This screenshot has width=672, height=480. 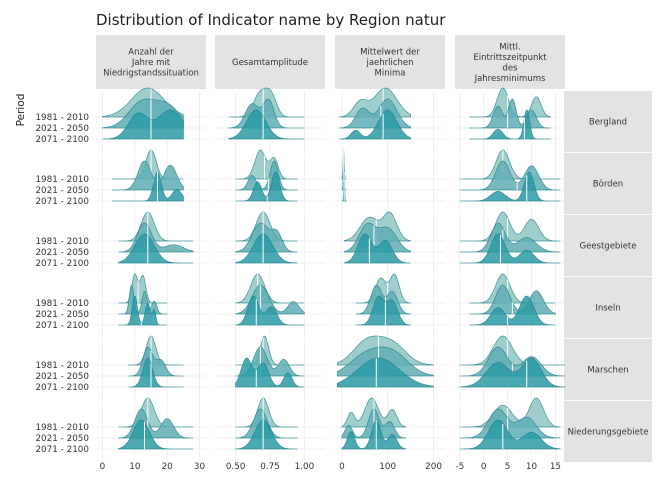 I want to click on x-tick-label: 30, so click(x=200, y=467).